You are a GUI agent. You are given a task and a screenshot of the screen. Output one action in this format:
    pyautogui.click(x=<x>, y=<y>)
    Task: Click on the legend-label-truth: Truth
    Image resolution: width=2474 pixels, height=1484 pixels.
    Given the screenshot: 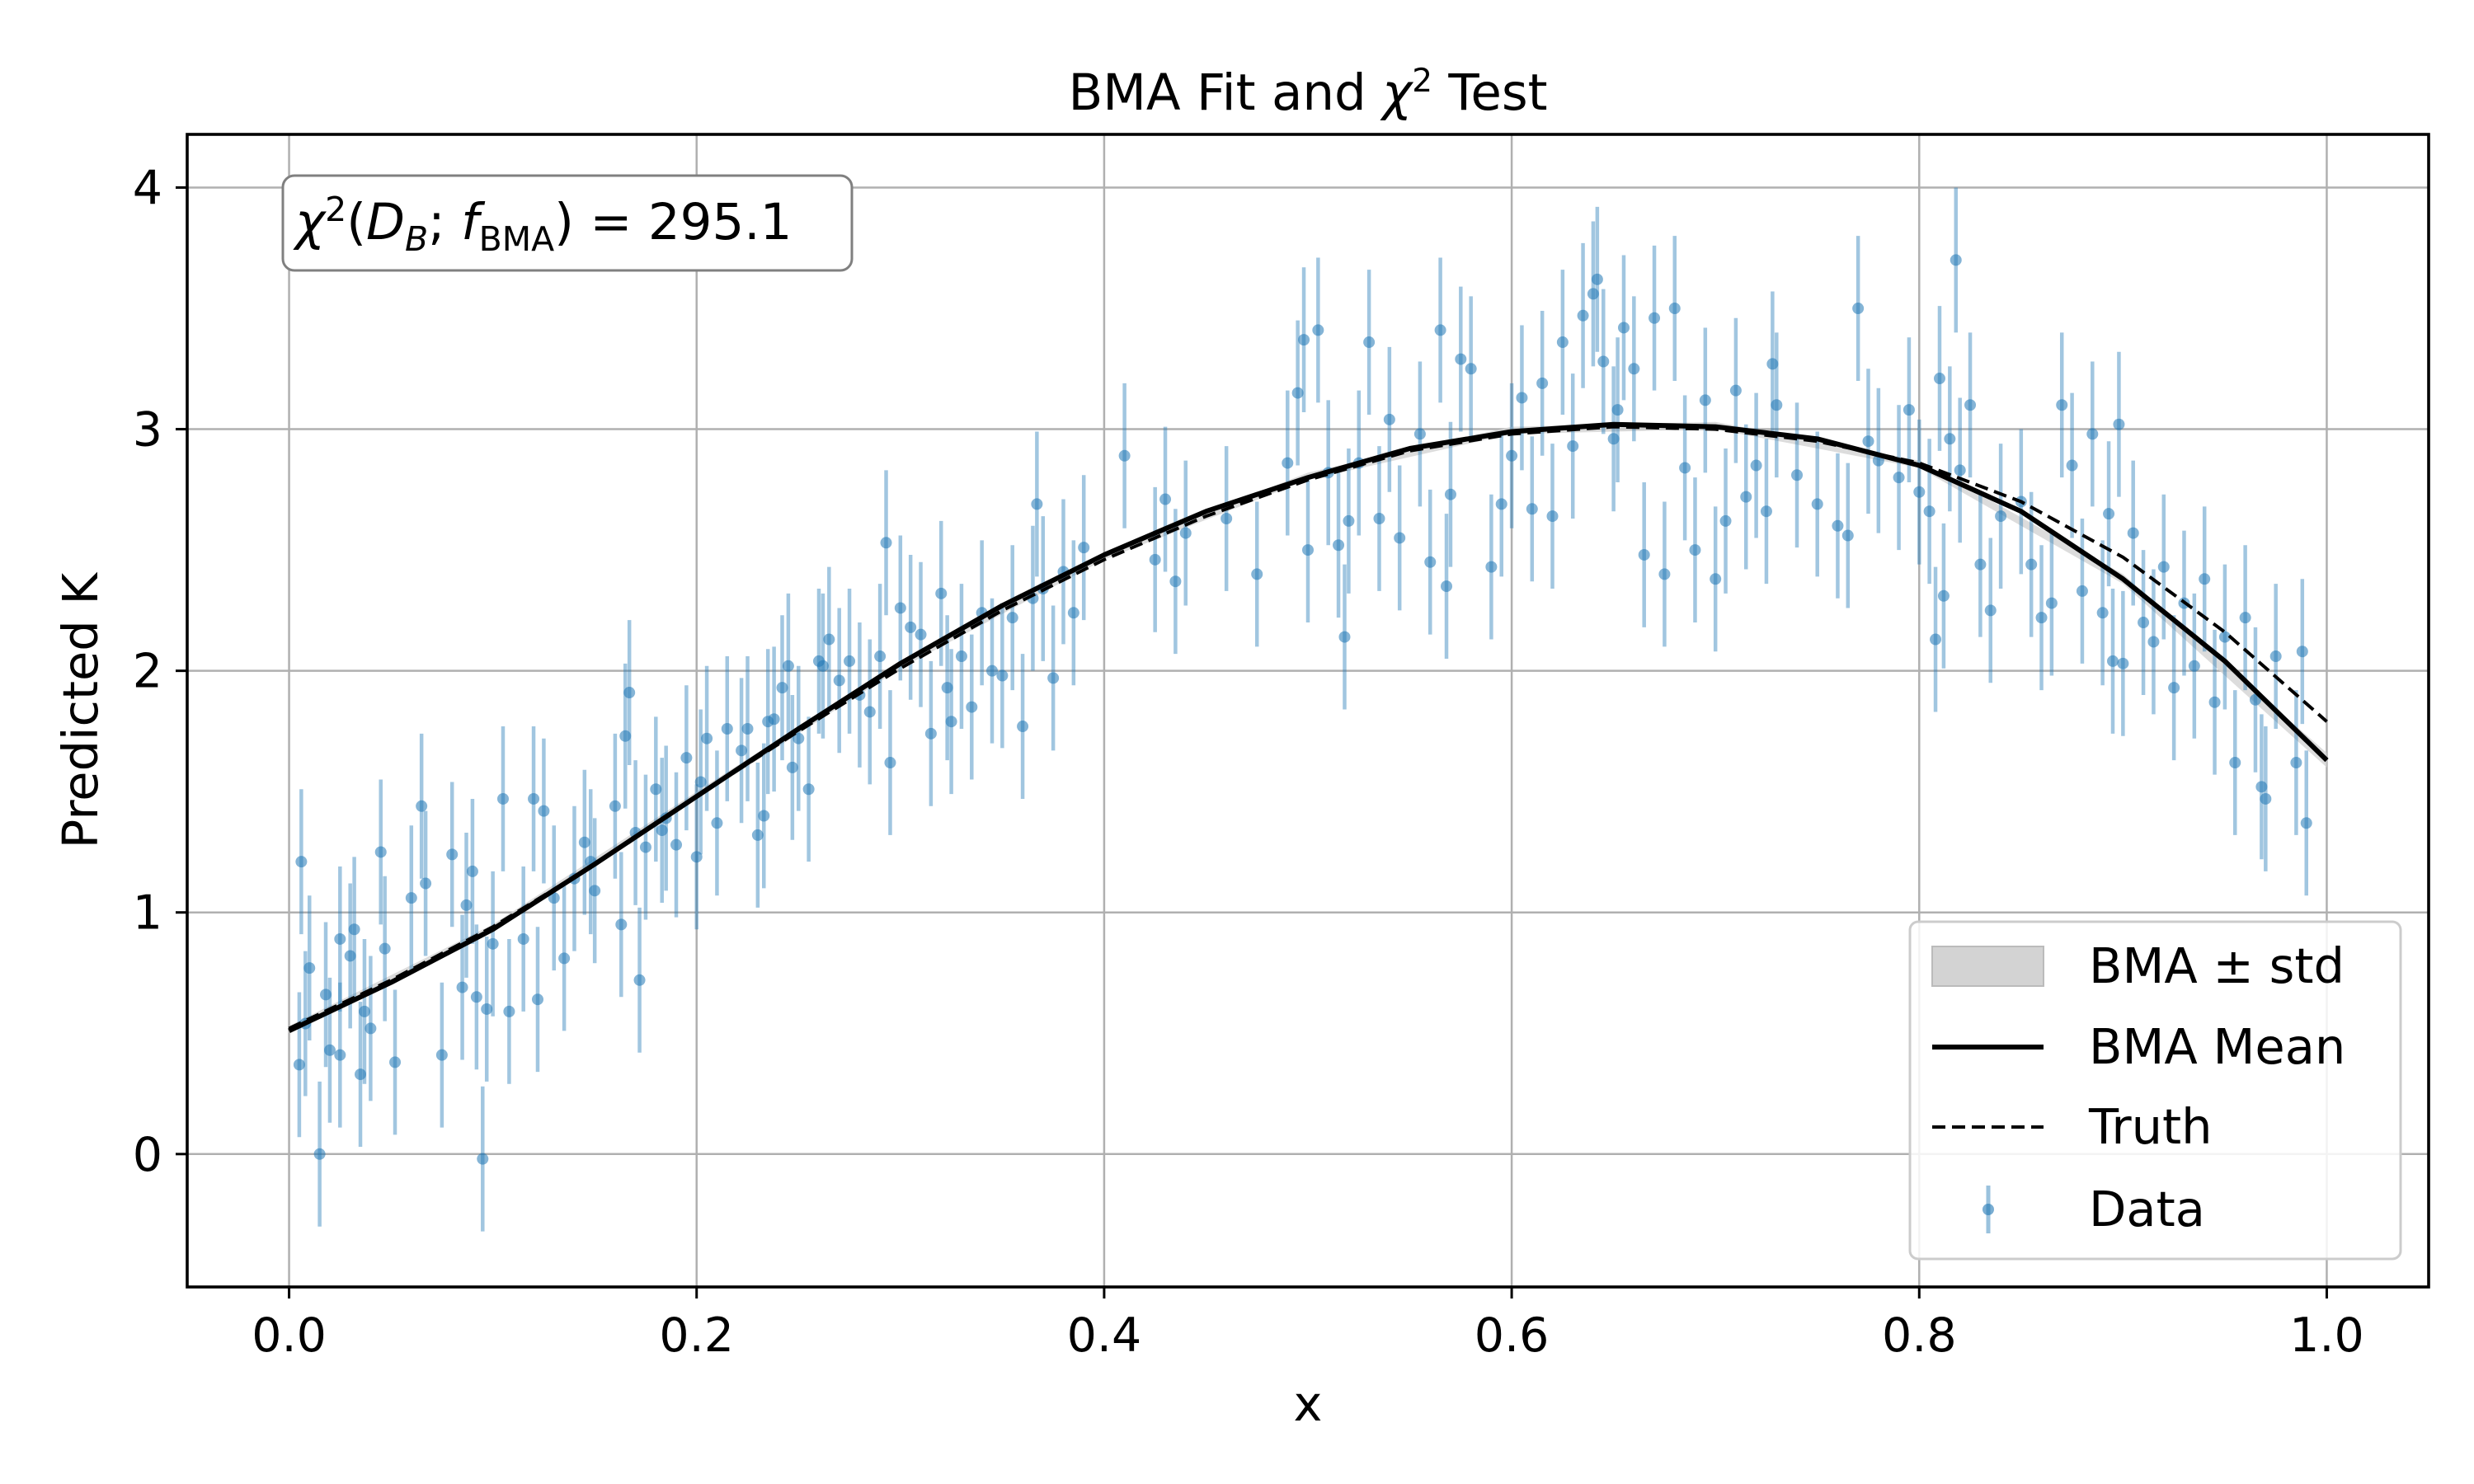 What is the action you would take?
    pyautogui.click(x=2150, y=1126)
    